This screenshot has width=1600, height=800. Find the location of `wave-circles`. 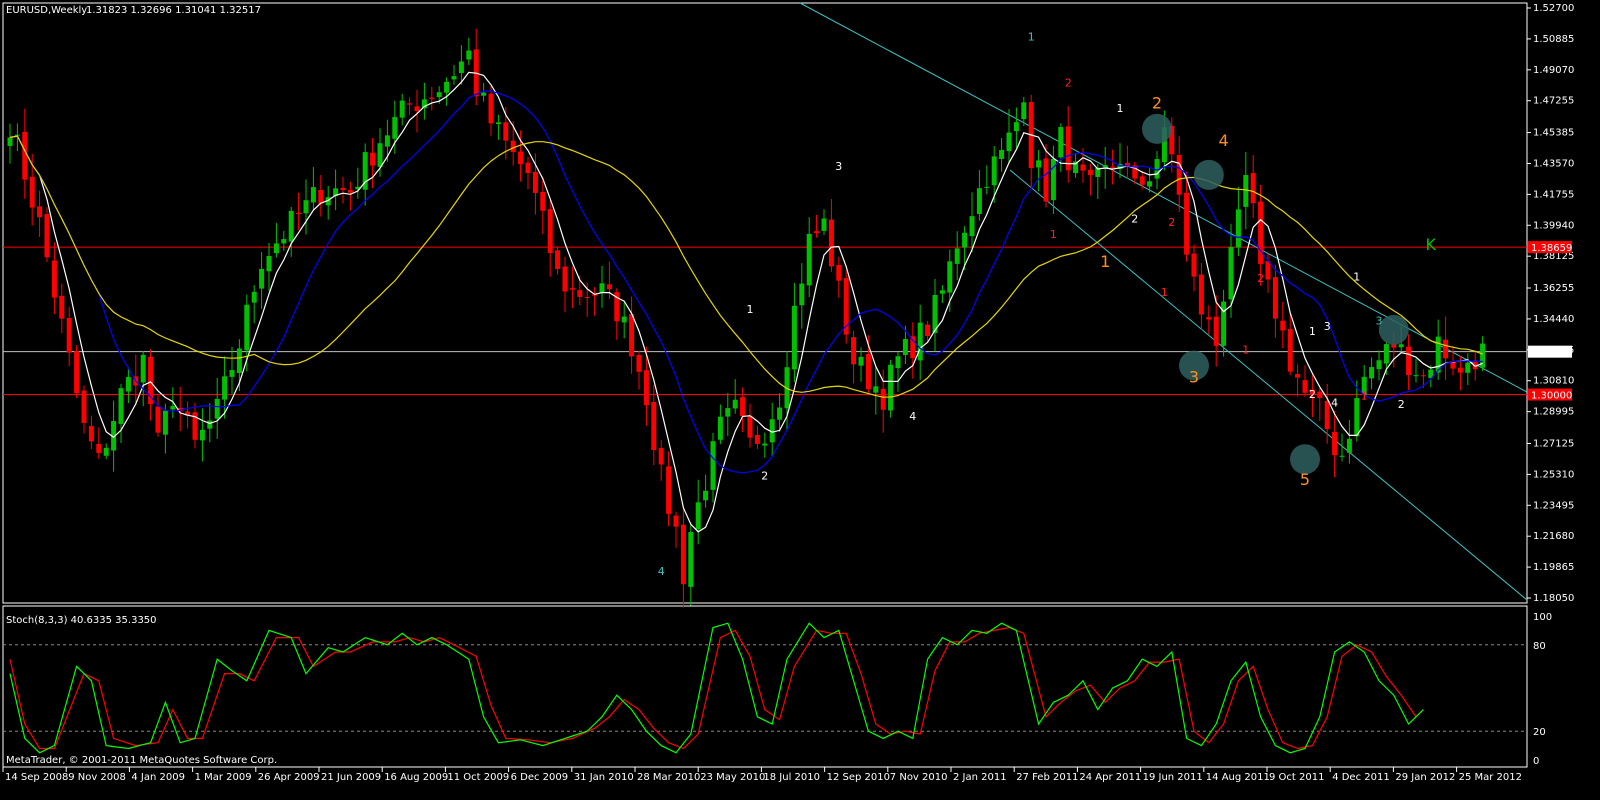

wave-circles is located at coordinates (1275, 294).